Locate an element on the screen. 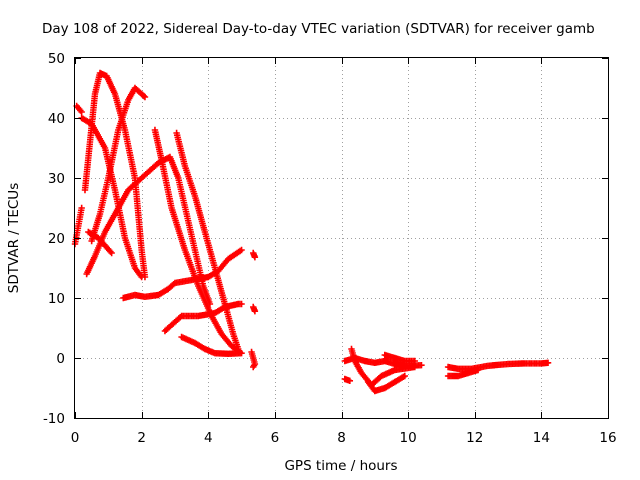  x-tick-label: 12 is located at coordinates (474, 438).